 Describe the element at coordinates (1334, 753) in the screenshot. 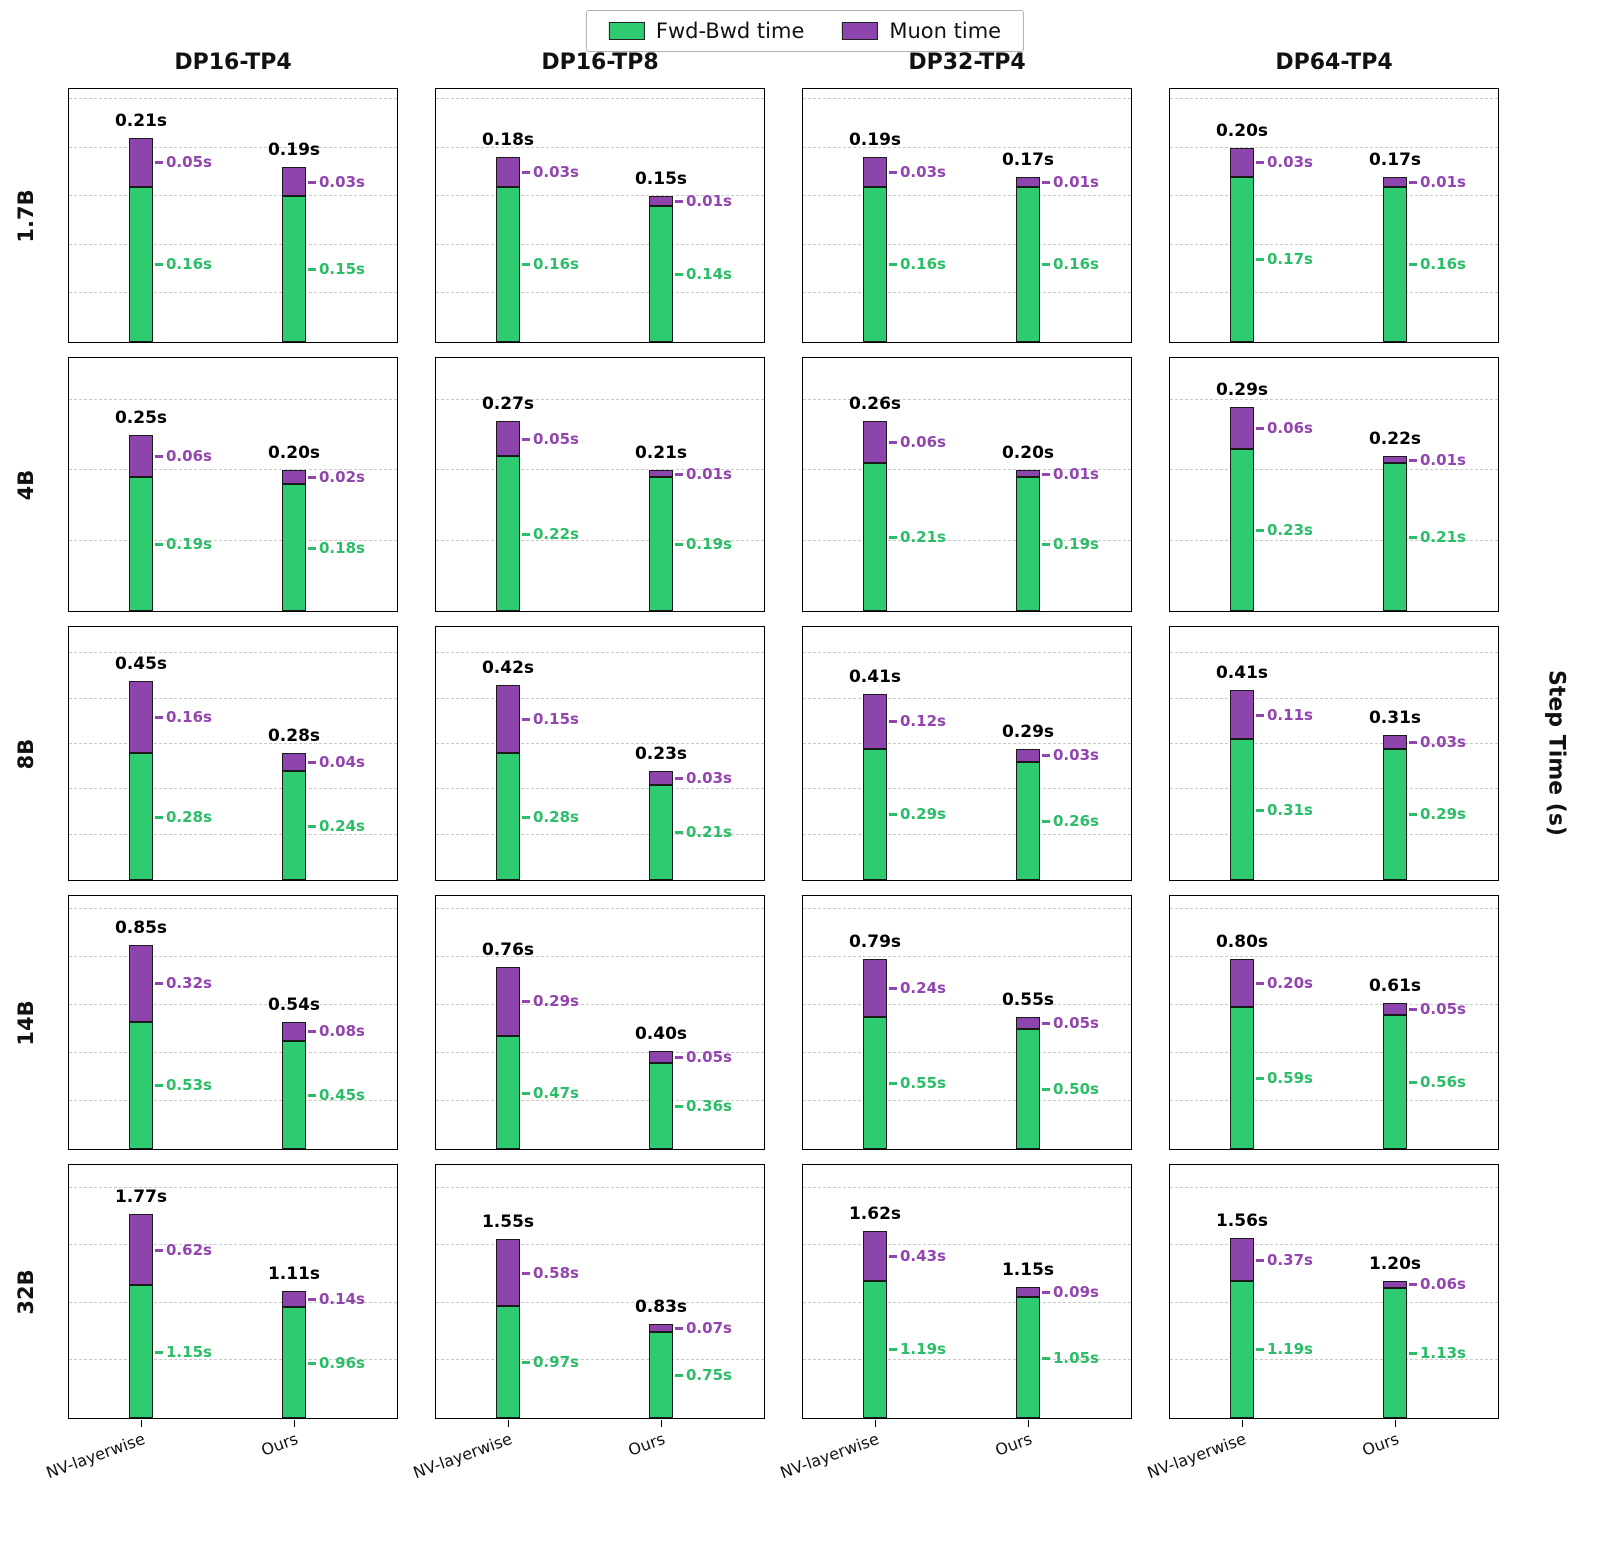

I see `subplot-8b-dp64-tp4: 0.41s 0.31s 0.11s 0.31s 0.29s 0.03s` at that location.